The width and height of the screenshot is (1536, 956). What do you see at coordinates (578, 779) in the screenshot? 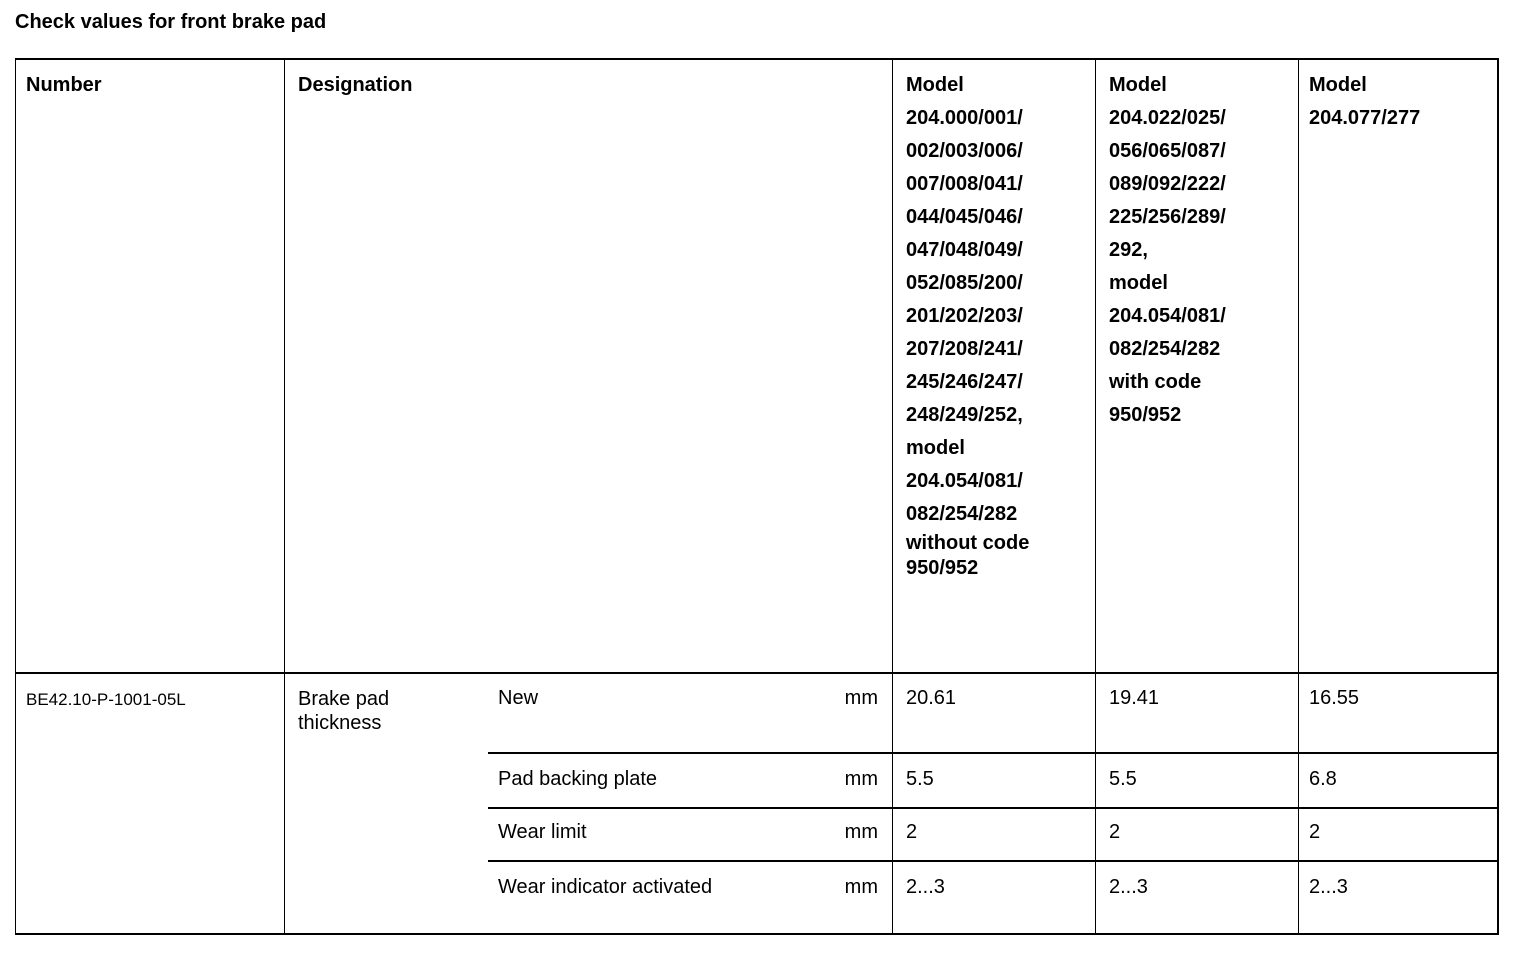
I see `subrow-label: Pad backing plate` at bounding box center [578, 779].